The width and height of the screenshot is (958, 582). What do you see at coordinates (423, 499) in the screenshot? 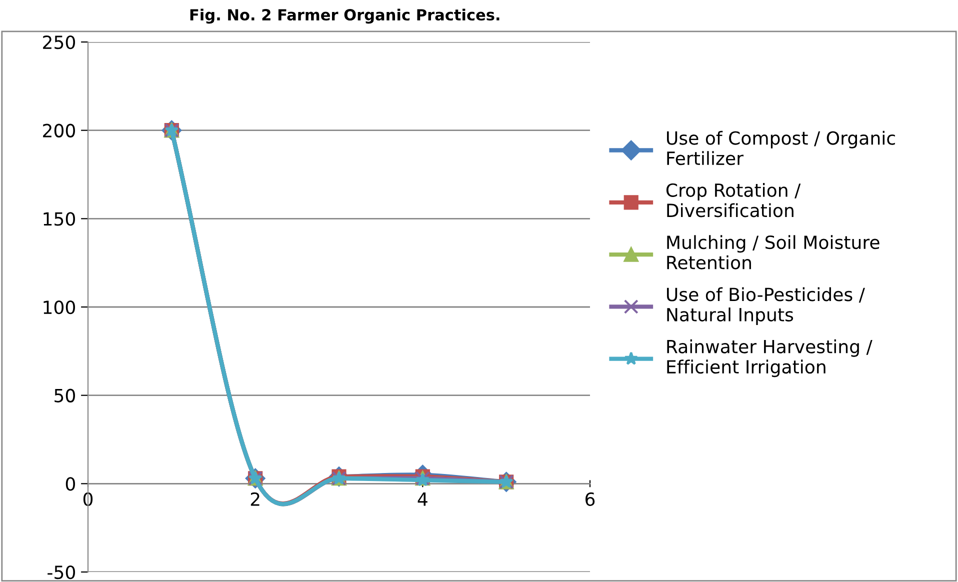
I see `x-tick-label: 4` at bounding box center [423, 499].